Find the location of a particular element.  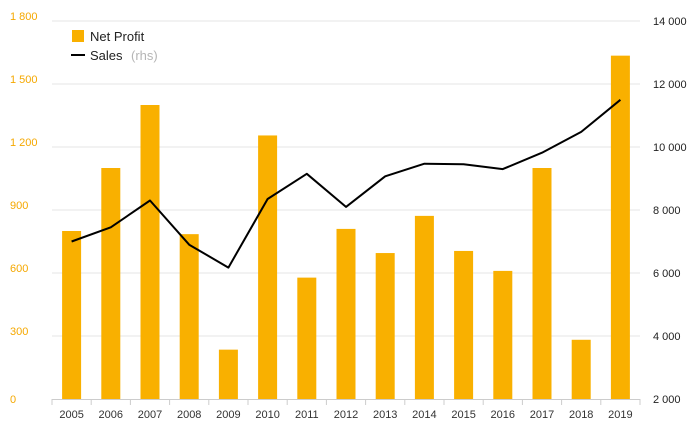

x-tick-label: 2017 is located at coordinates (542, 415).